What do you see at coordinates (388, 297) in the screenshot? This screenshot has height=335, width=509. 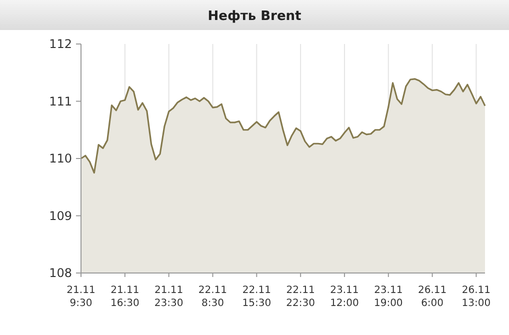 I see `x-tick-label: 23.11 19:00` at bounding box center [388, 297].